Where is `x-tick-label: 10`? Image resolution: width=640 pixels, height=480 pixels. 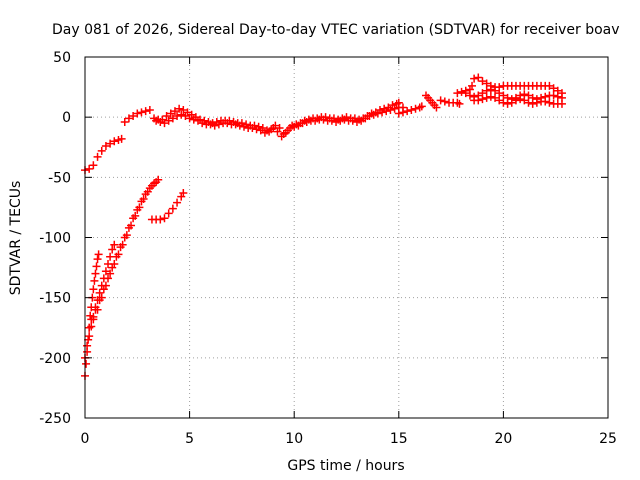
x-tick-label: 10 is located at coordinates (294, 439).